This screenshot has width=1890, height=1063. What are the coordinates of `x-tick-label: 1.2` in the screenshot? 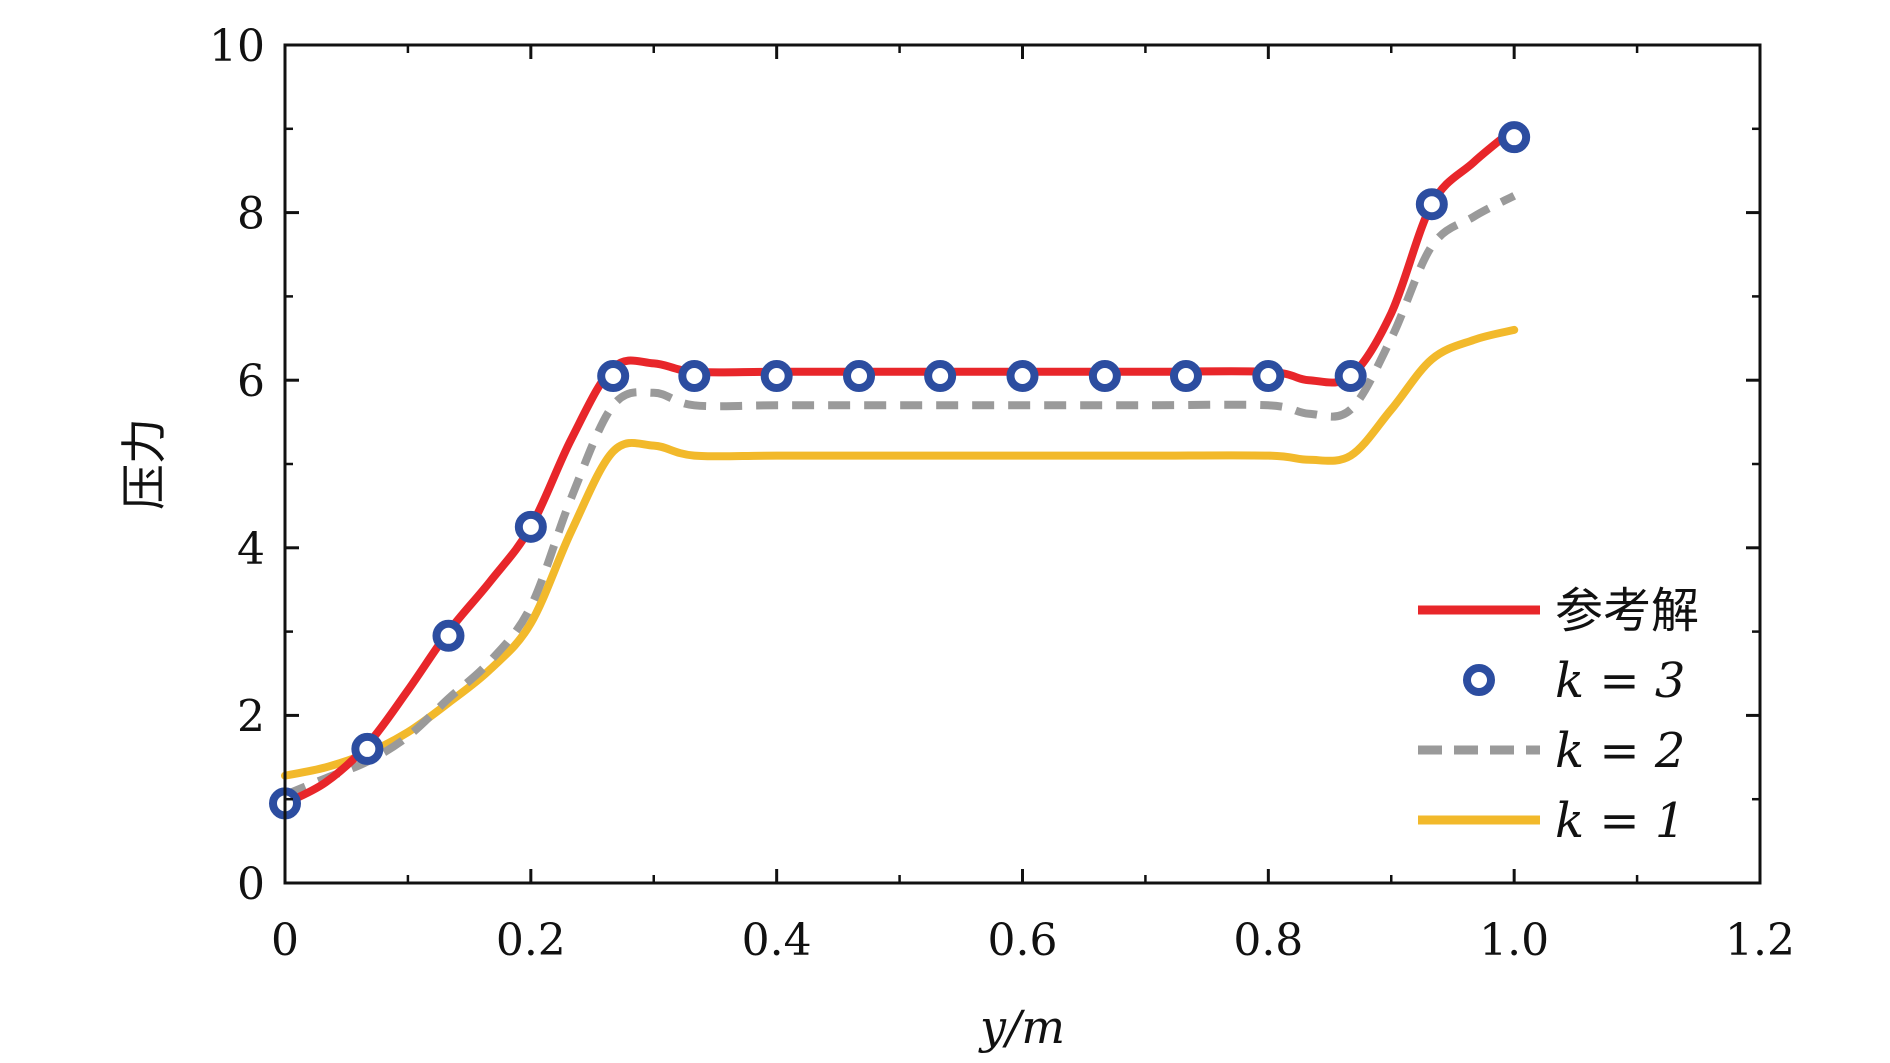 It's located at (1760, 940).